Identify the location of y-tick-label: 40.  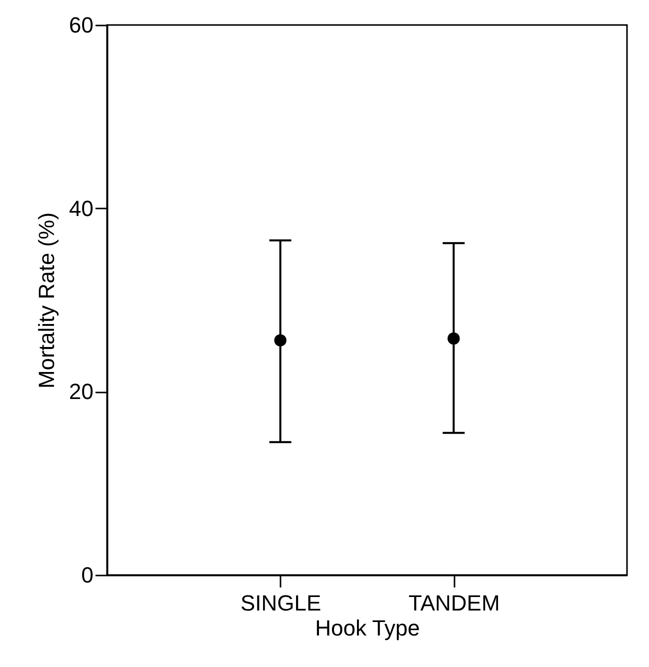
(81, 208).